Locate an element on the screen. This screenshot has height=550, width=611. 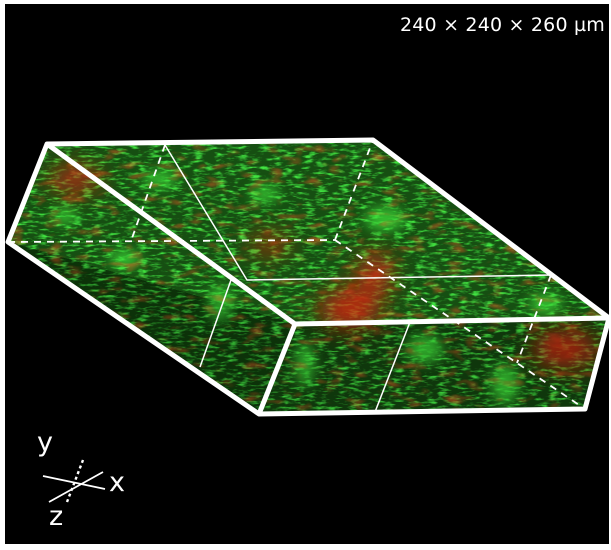
volume-dimensions-label: 240 × 240 × 260 µm is located at coordinates (502, 25).